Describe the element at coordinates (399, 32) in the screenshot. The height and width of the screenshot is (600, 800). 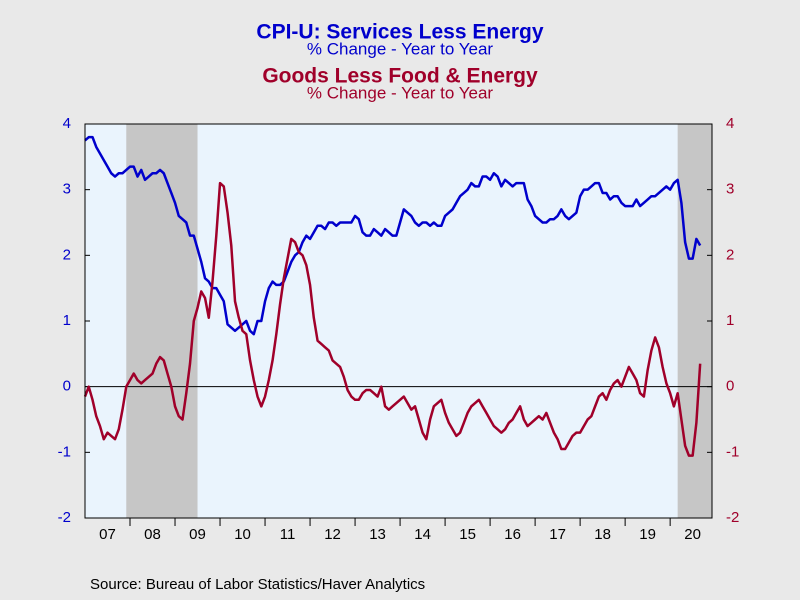
I see `chart-title: CPI-U: Services Less Energy` at that location.